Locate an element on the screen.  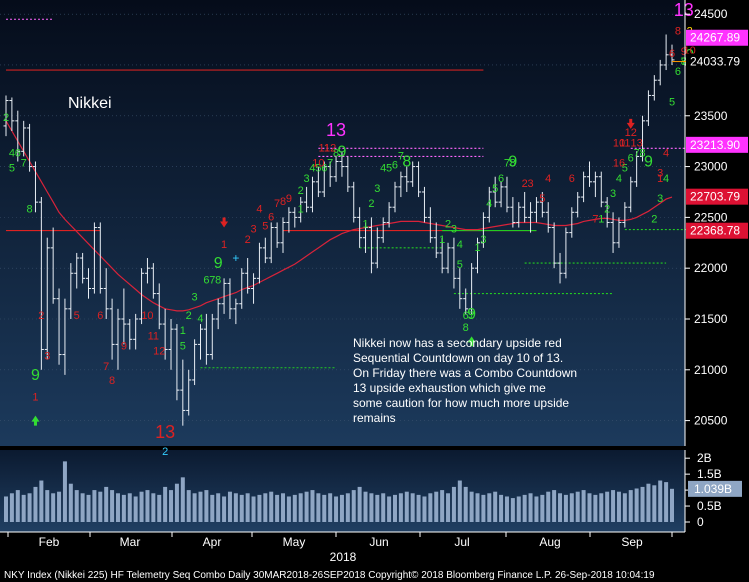
y-tick-label: 22000 is located at coordinates (711, 268).